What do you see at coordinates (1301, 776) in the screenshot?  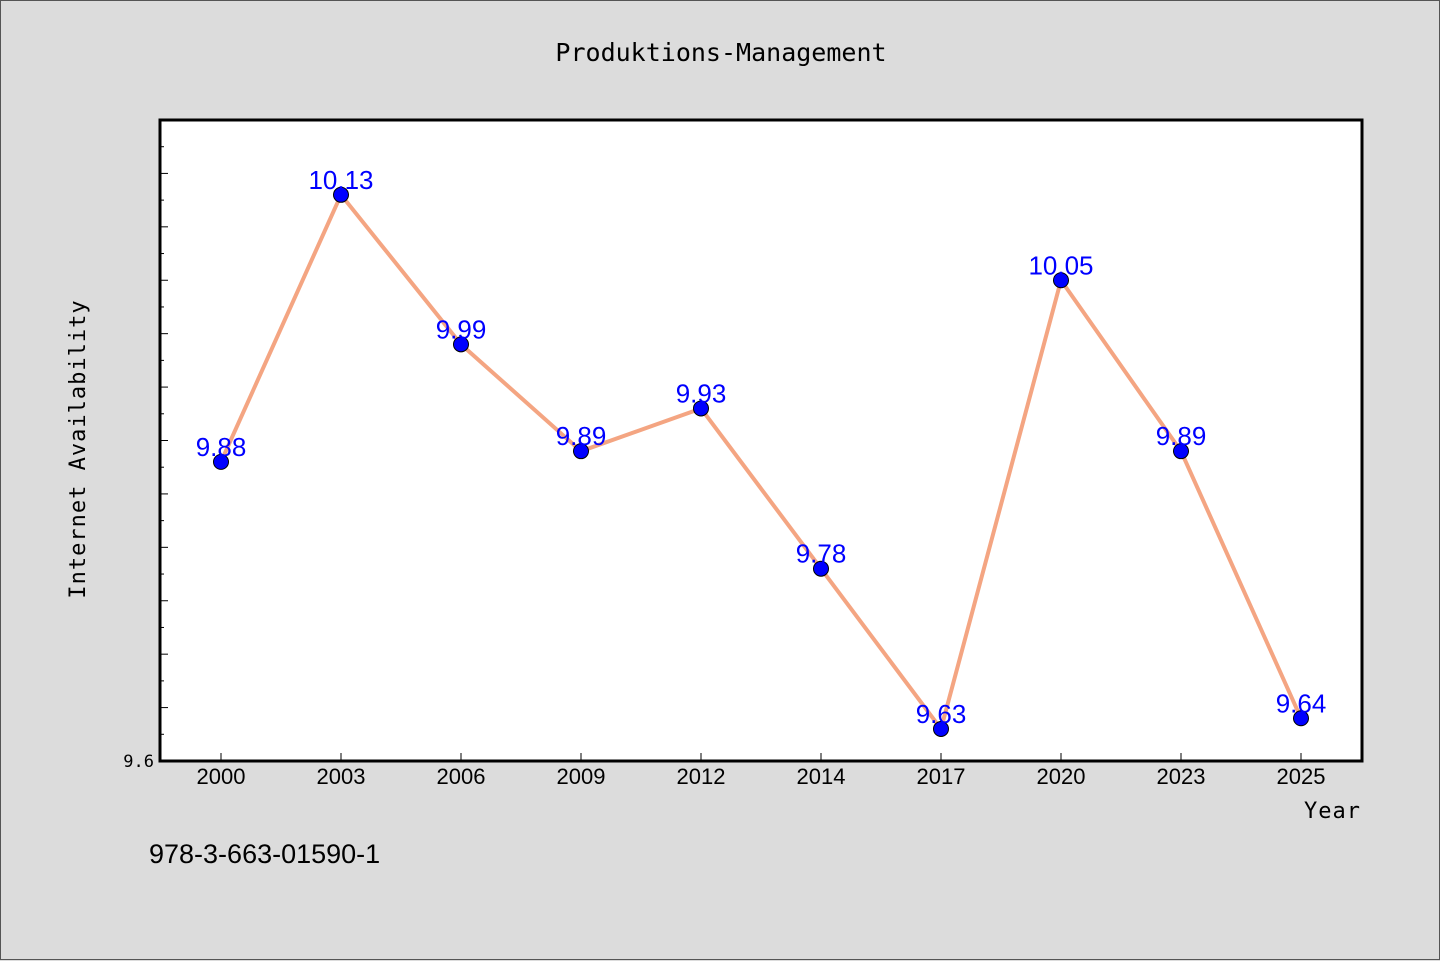 I see `x-tick-label: 2025` at bounding box center [1301, 776].